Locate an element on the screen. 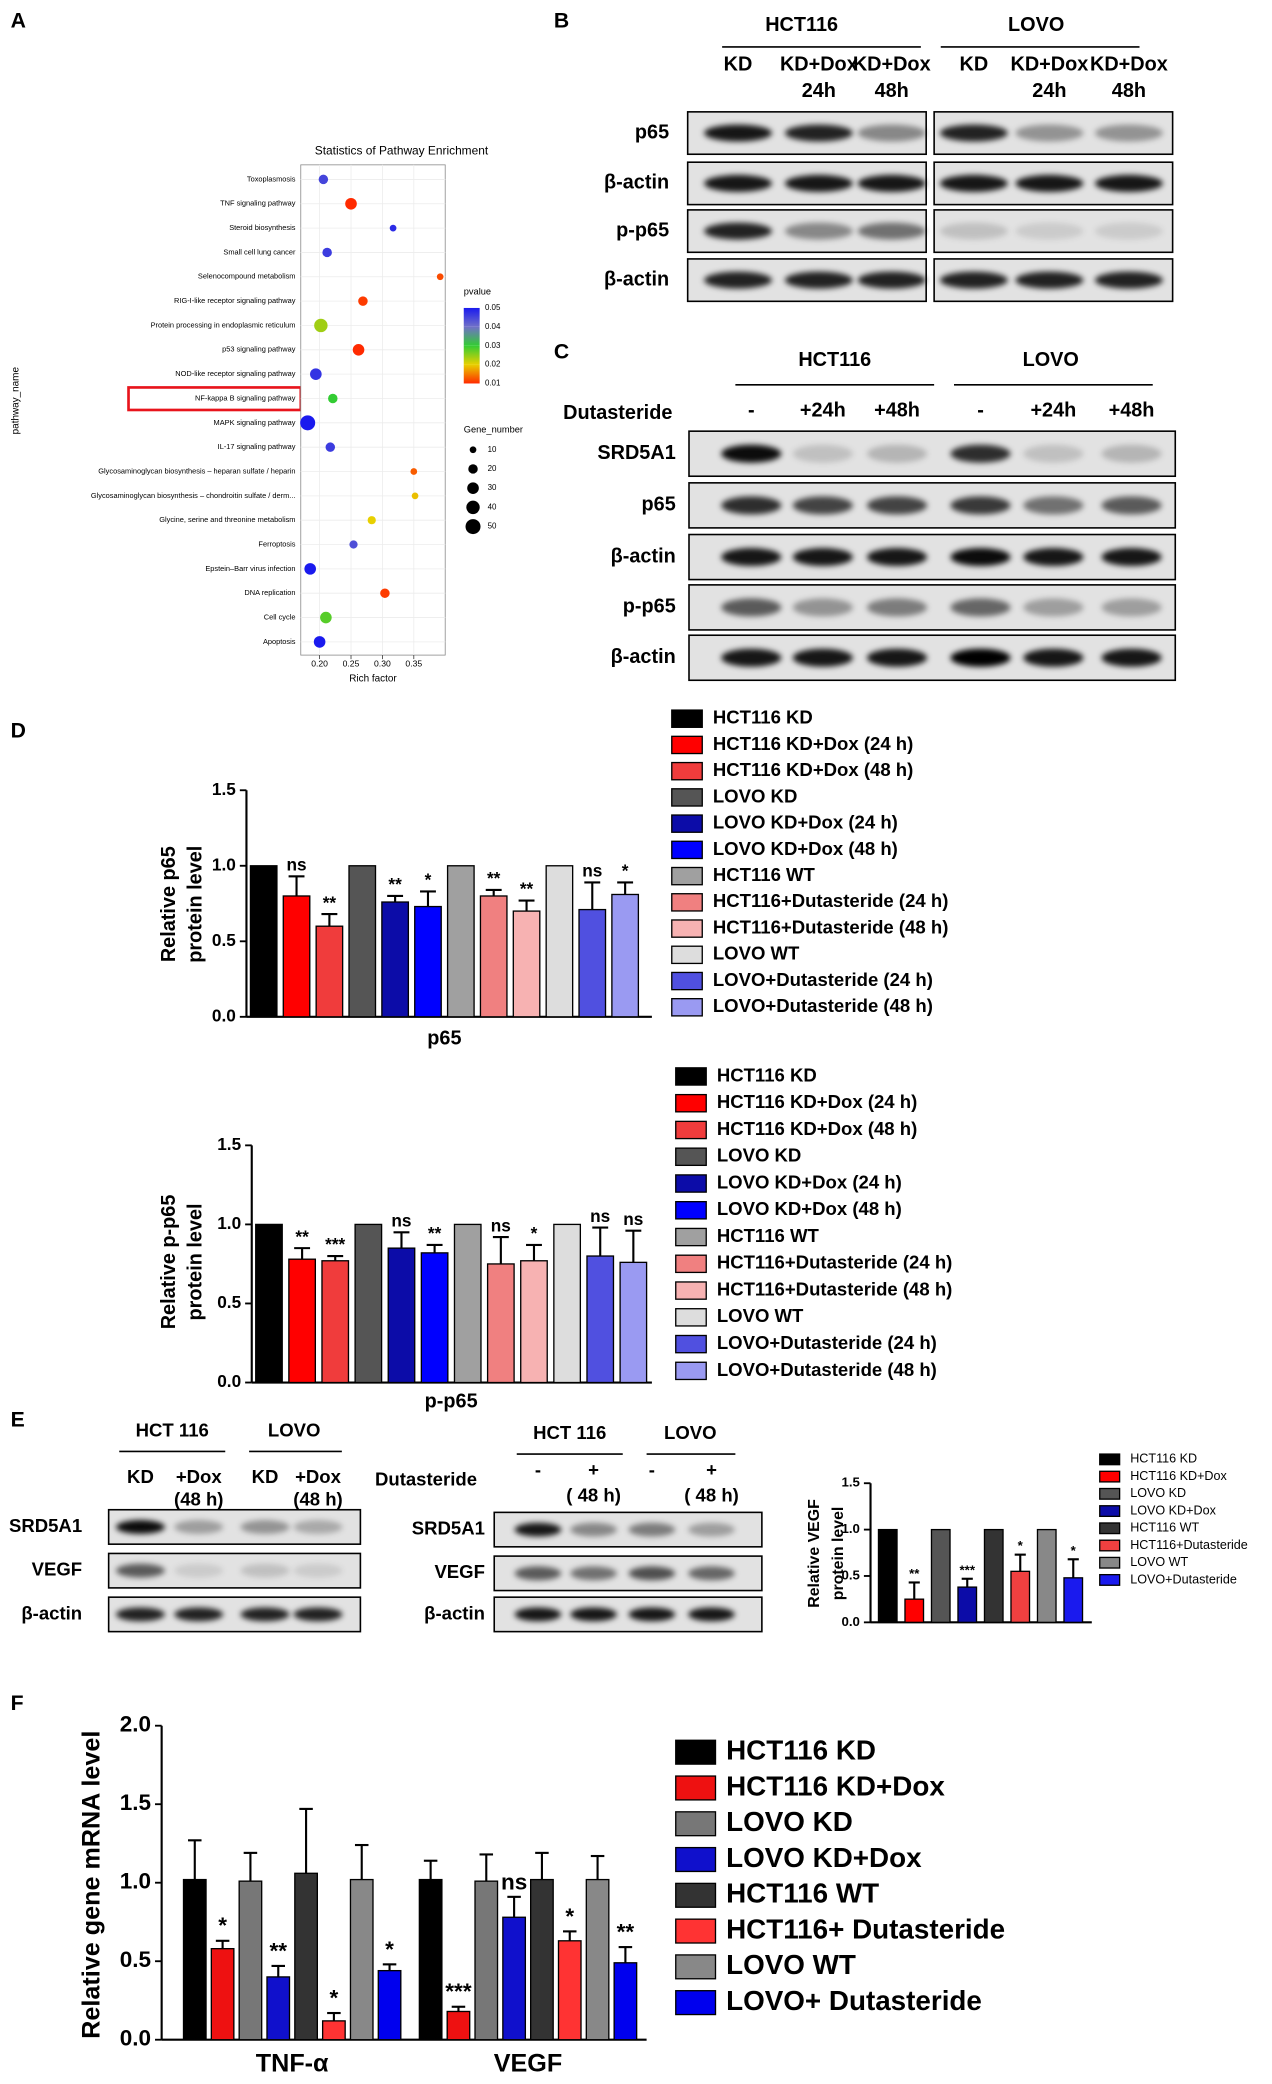  legend-label: LOVO+Dutasteride (48 h) is located at coordinates (827, 1369).